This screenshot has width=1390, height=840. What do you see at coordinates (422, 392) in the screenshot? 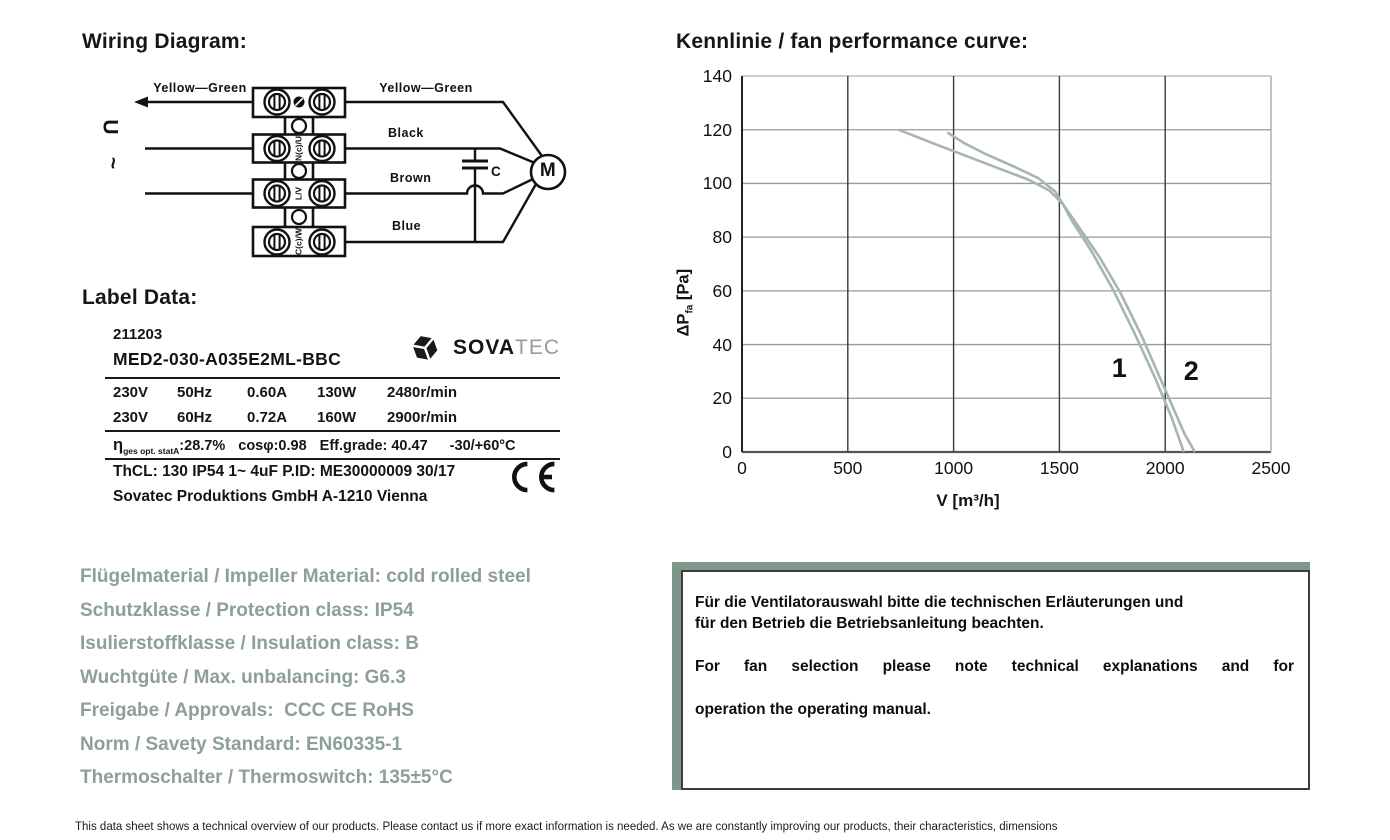
I see `rating-speed: 2480r/min` at bounding box center [422, 392].